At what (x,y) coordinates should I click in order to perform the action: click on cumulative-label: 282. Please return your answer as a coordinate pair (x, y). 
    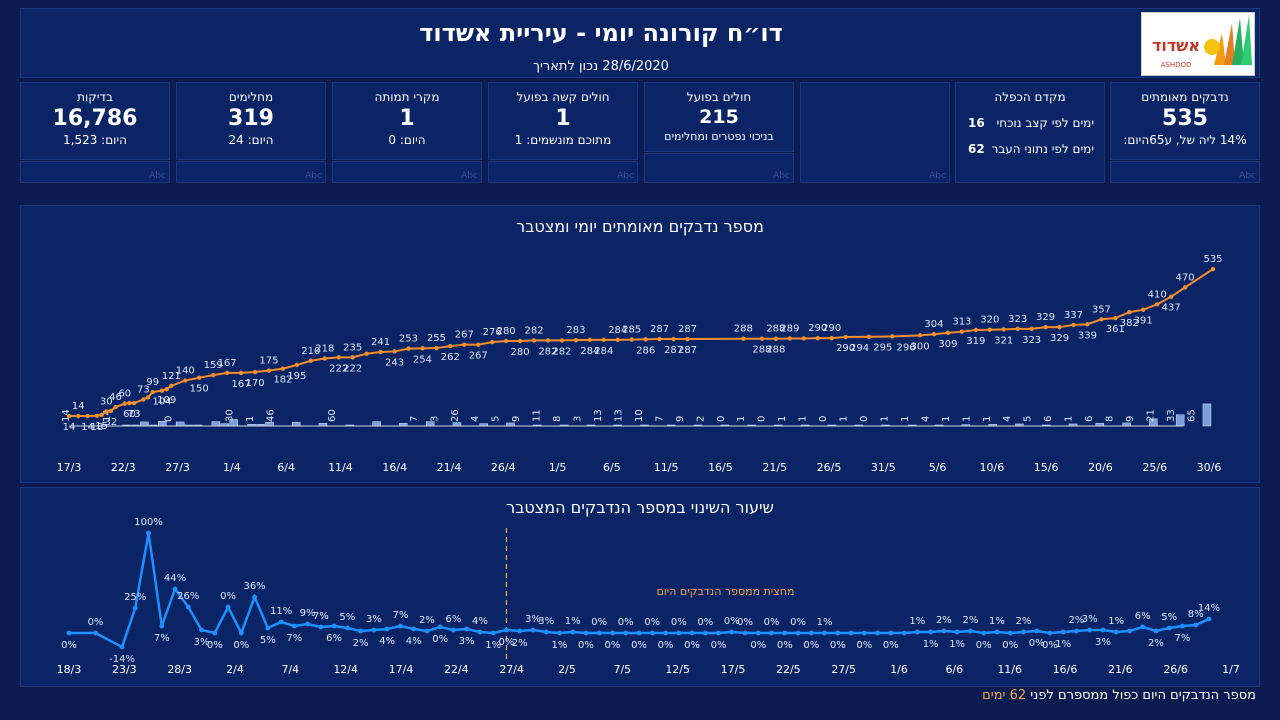
    Looking at the image, I should click on (533, 330).